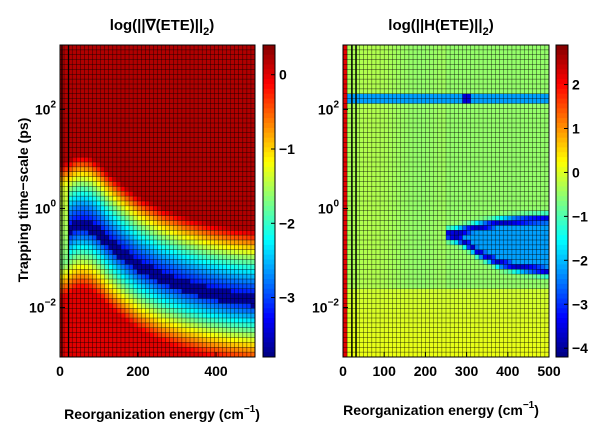  Describe the element at coordinates (46, 108) in the screenshot. I see `y-tick-label: 102` at that location.